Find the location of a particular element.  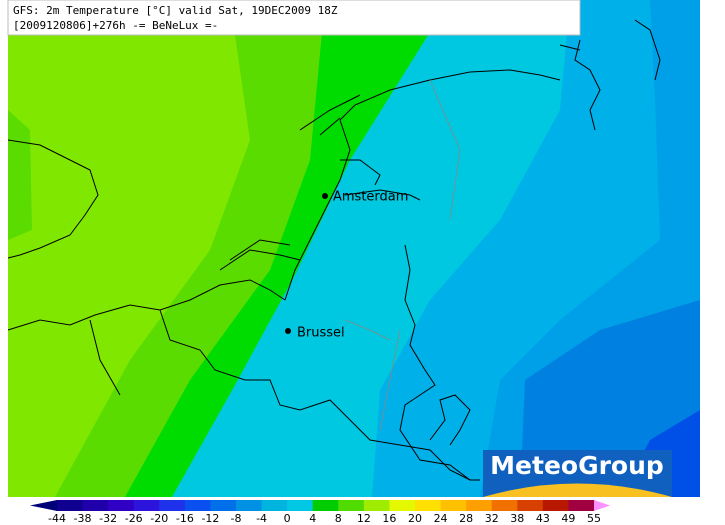

colorbar-tick-label: -32 is located at coordinates (108, 518).